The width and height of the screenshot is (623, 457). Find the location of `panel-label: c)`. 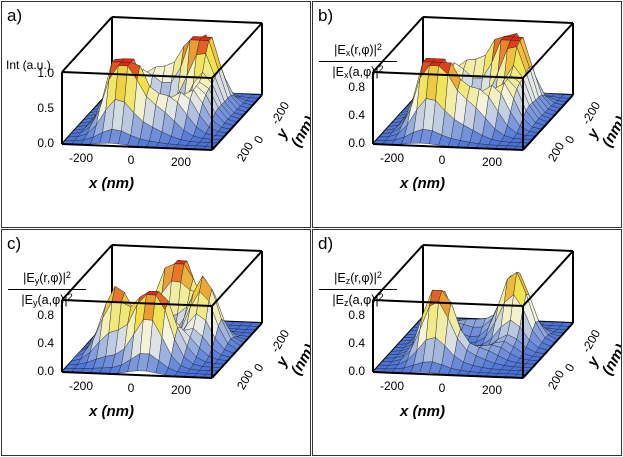

panel-label: c) is located at coordinates (14, 243).